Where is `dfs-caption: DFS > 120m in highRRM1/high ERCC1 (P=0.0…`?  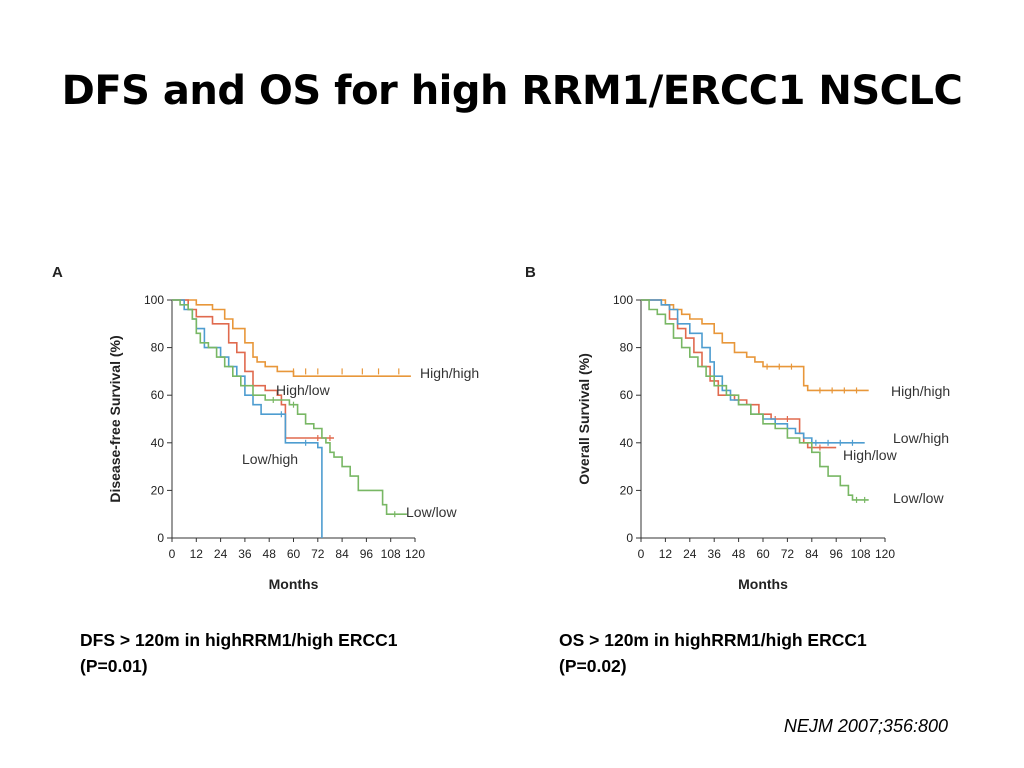 dfs-caption: DFS > 120m in highRRM1/high ERCC1 (P=0.0… is located at coordinates (238, 653).